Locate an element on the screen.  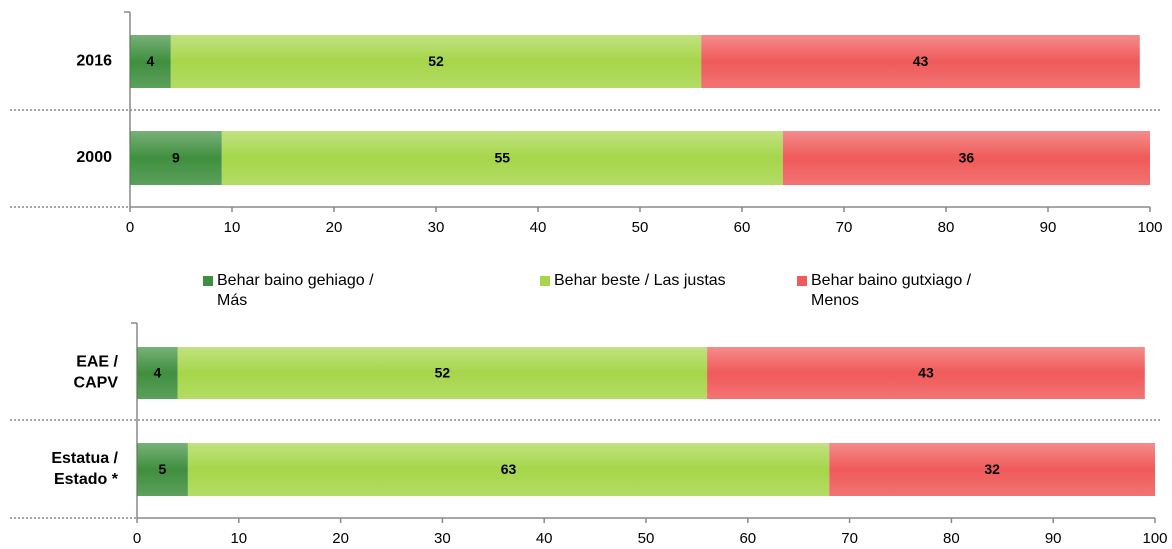
legend-label: Behar baino gehiago / Más is located at coordinates (295, 290).